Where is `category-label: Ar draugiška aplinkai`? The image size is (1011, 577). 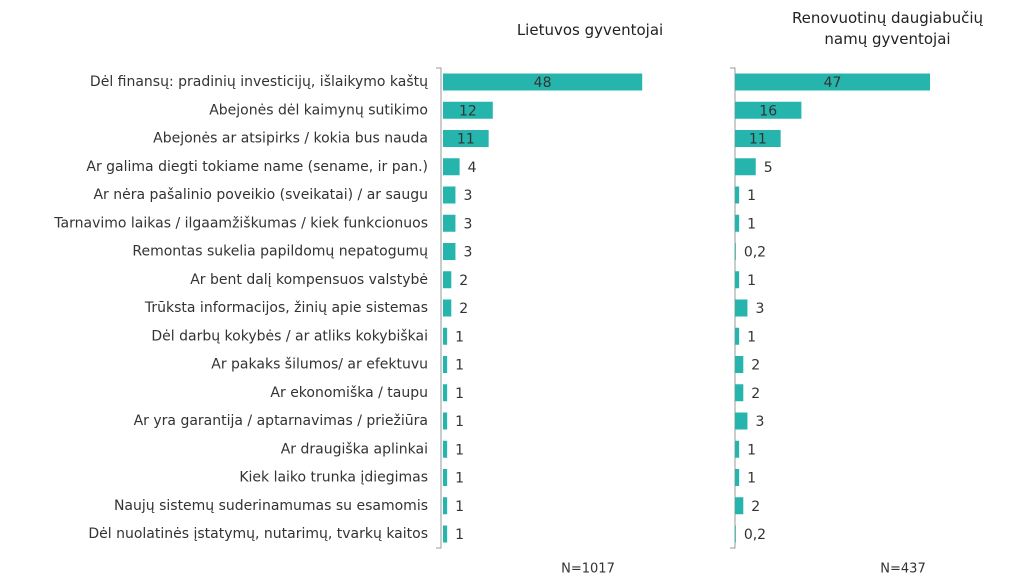 category-label: Ar draugiška aplinkai is located at coordinates (354, 449).